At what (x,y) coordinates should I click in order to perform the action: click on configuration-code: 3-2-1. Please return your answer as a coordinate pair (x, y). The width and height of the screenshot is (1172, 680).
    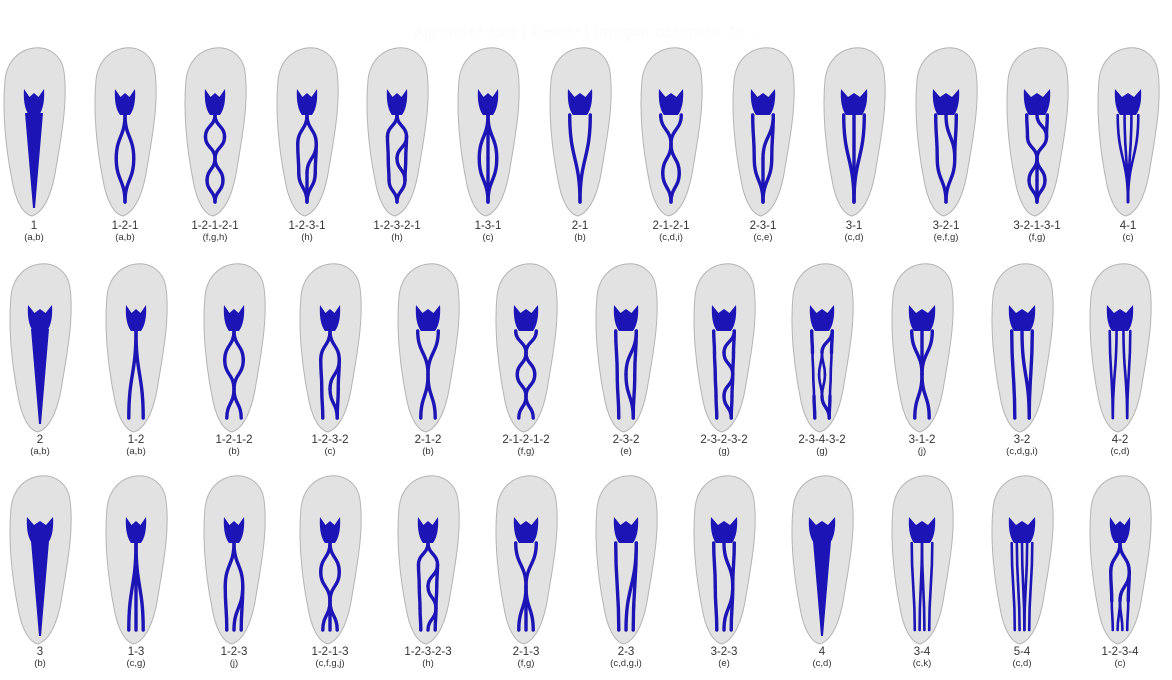
    Looking at the image, I should click on (946, 226).